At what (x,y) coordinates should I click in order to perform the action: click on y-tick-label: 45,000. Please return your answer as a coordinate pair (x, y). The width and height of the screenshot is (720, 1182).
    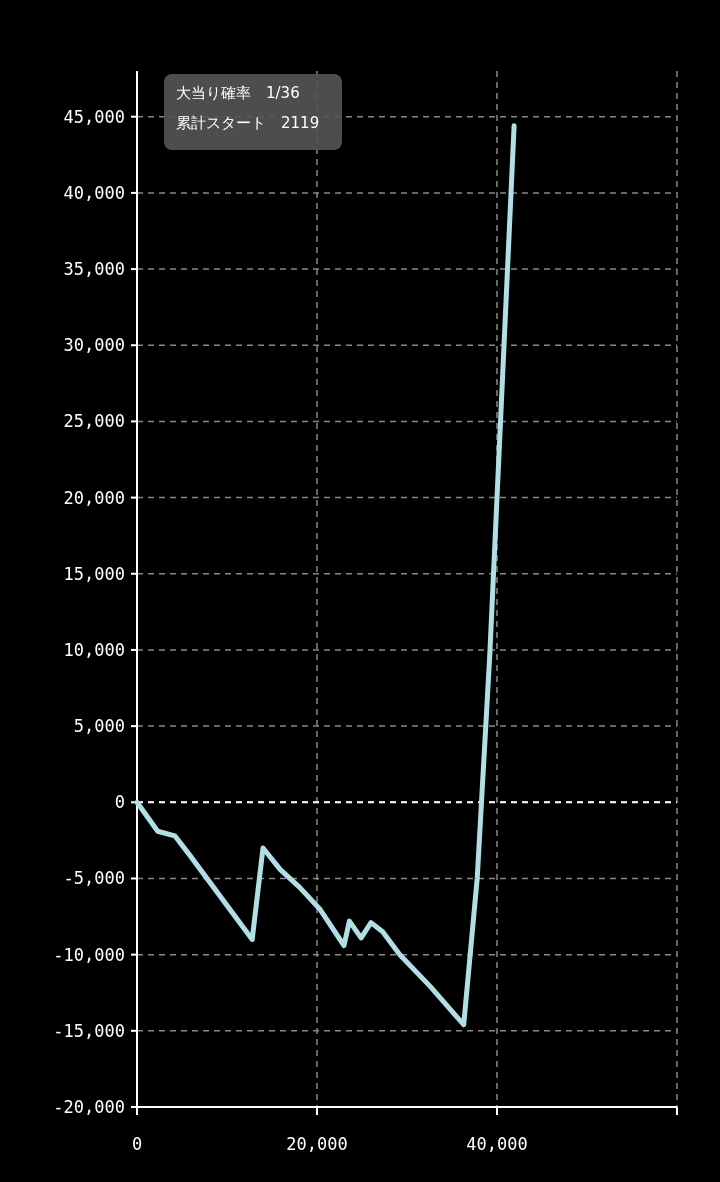
    Looking at the image, I should click on (94, 116).